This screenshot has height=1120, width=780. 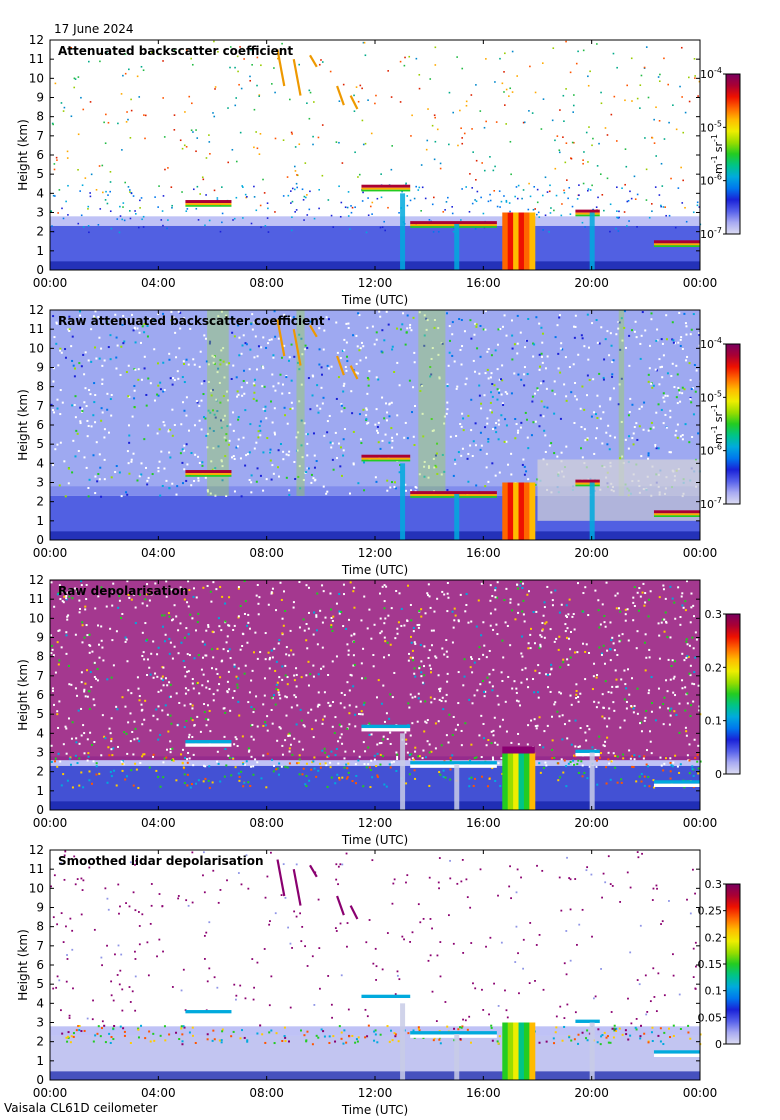 What do you see at coordinates (36, 869) in the screenshot?
I see `y-tick-label: 11` at bounding box center [36, 869].